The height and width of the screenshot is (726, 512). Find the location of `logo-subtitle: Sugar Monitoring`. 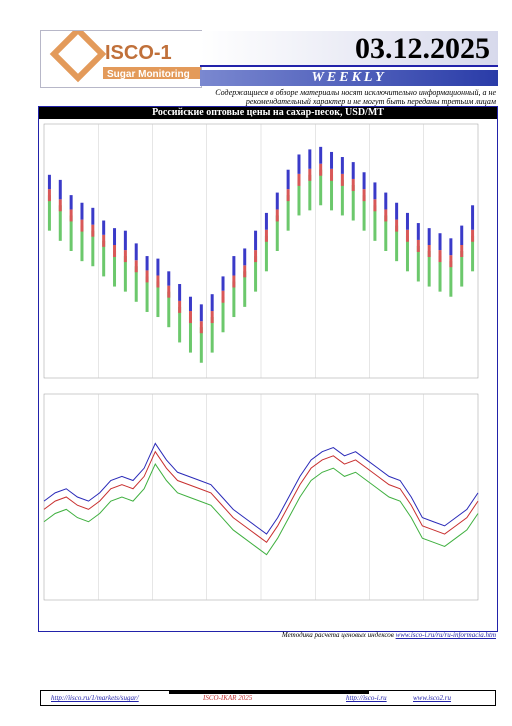

logo-subtitle: Sugar Monitoring is located at coordinates (148, 74).